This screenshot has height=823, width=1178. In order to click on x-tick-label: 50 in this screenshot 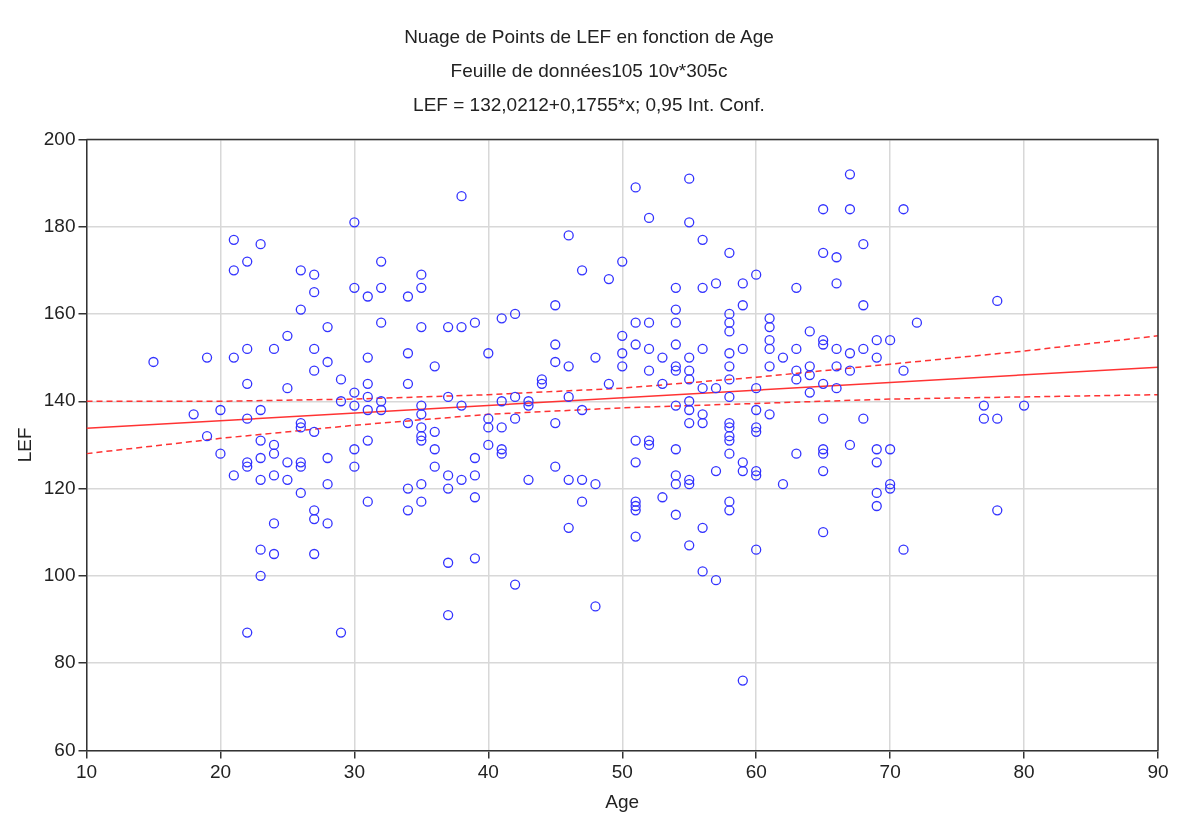, I will do `click(622, 772)`.